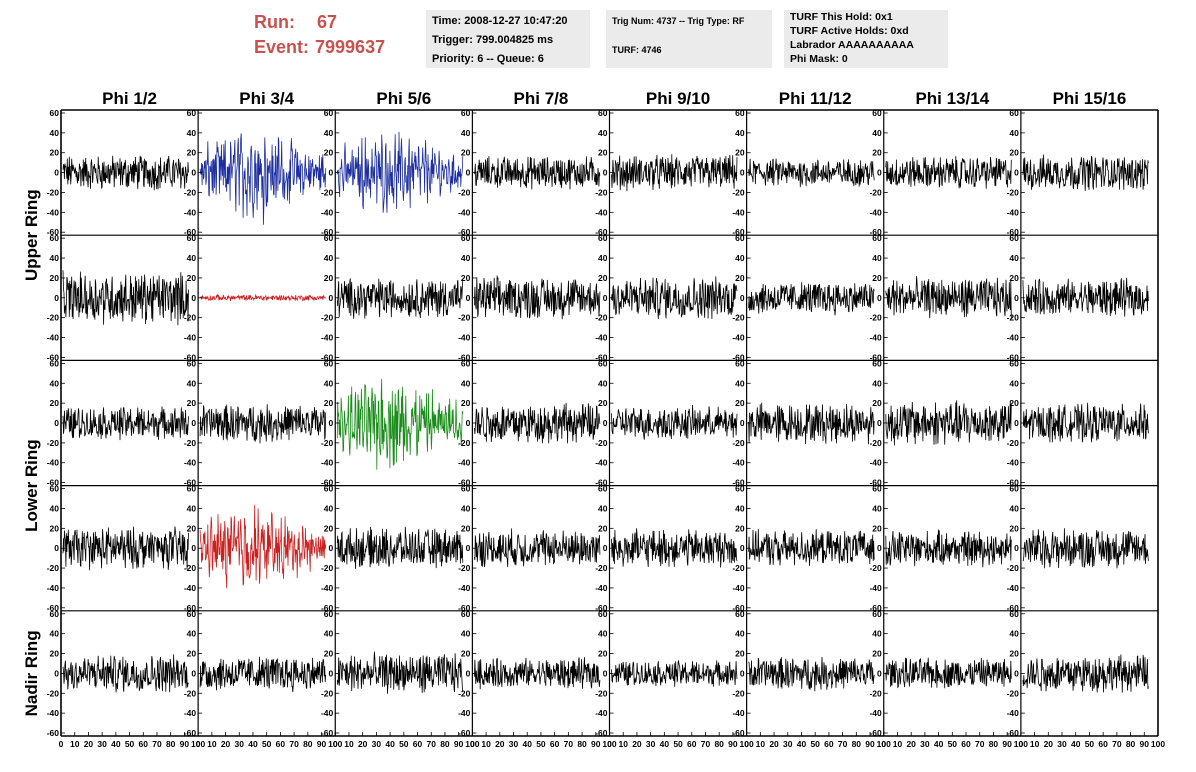 The image size is (1196, 772). What do you see at coordinates (952, 98) in the screenshot?
I see `column-header: Phi 13/14` at bounding box center [952, 98].